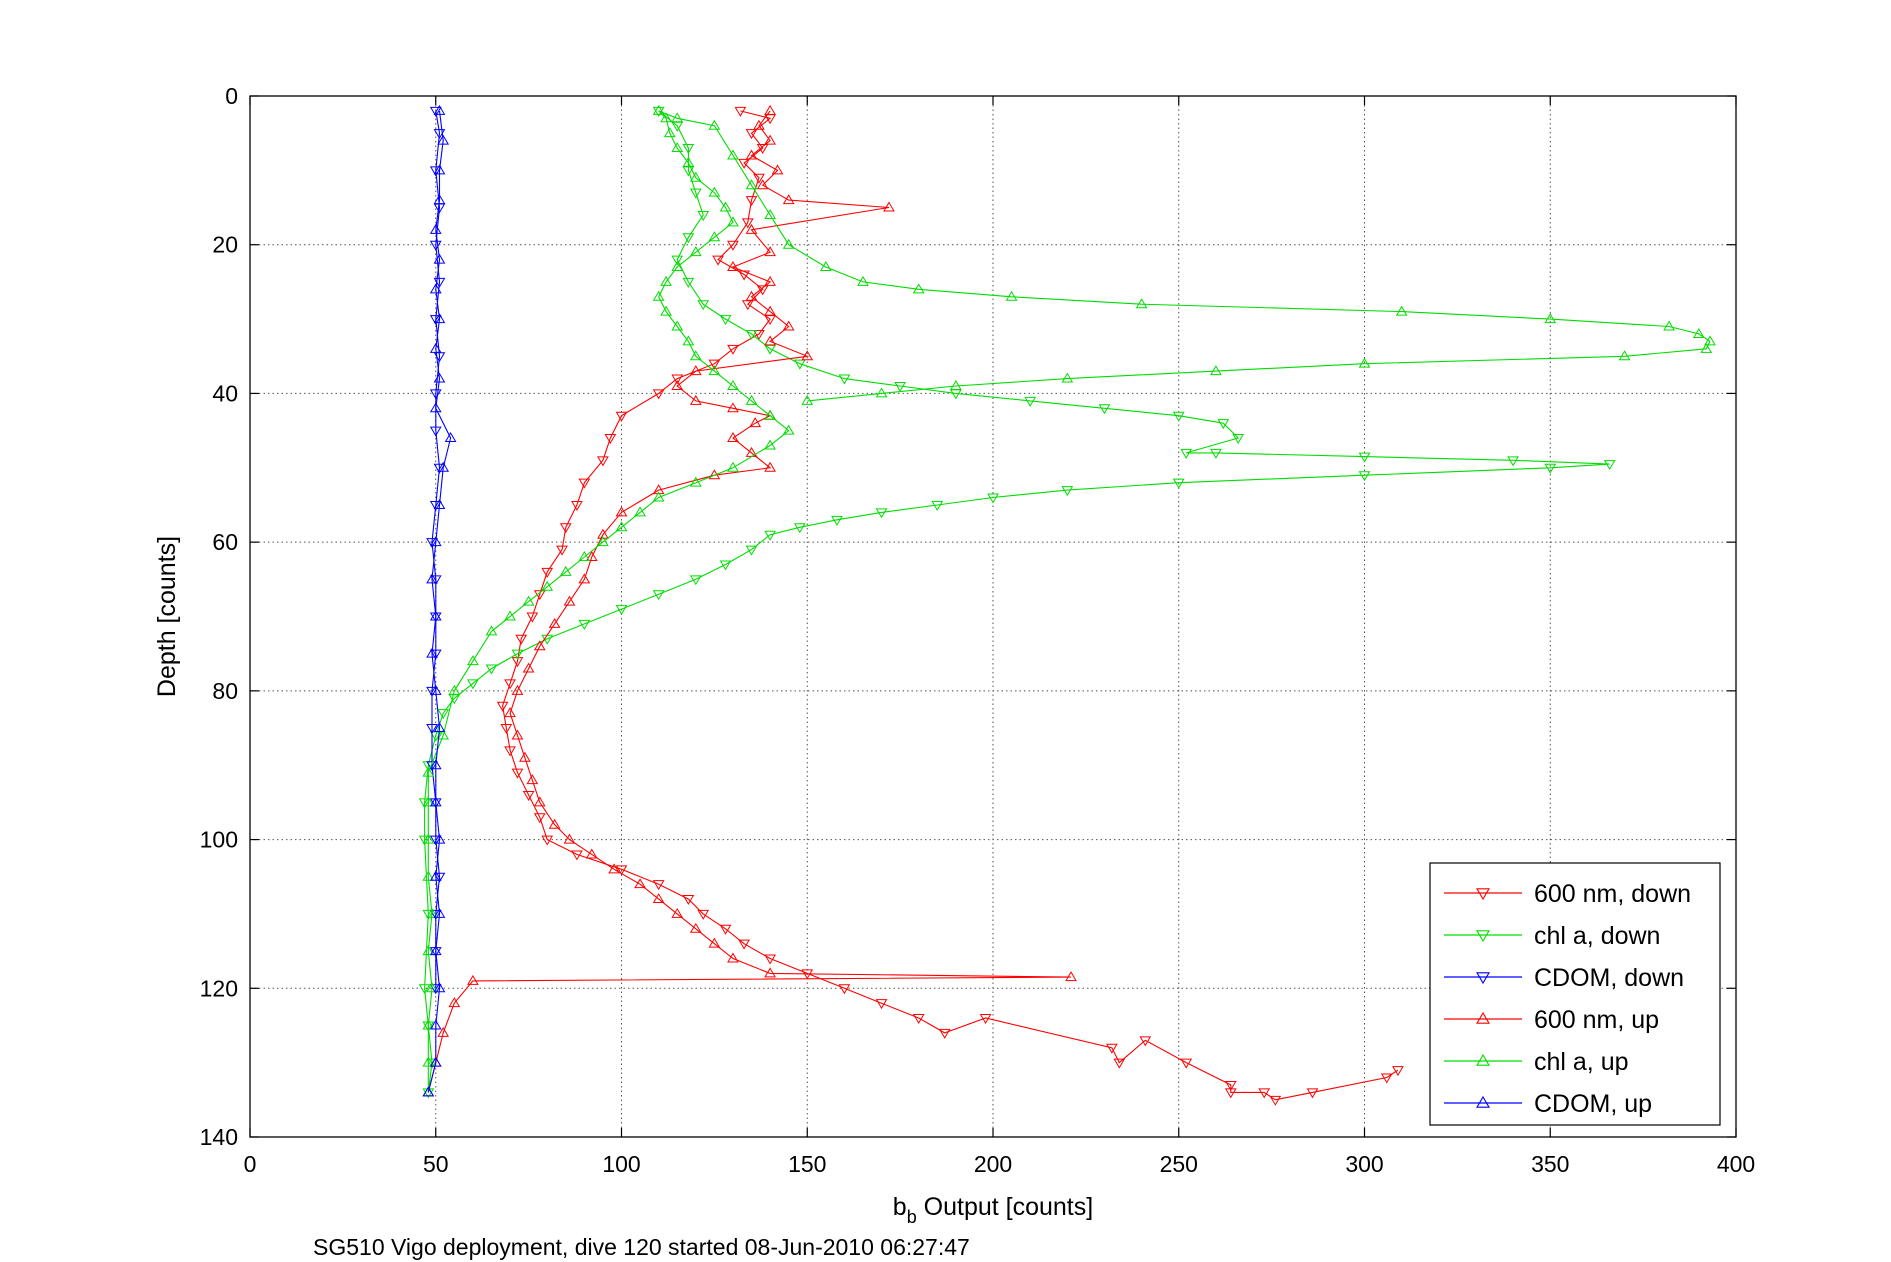  What do you see at coordinates (1483, 1059) in the screenshot?
I see `legend-marker-swatch` at bounding box center [1483, 1059].